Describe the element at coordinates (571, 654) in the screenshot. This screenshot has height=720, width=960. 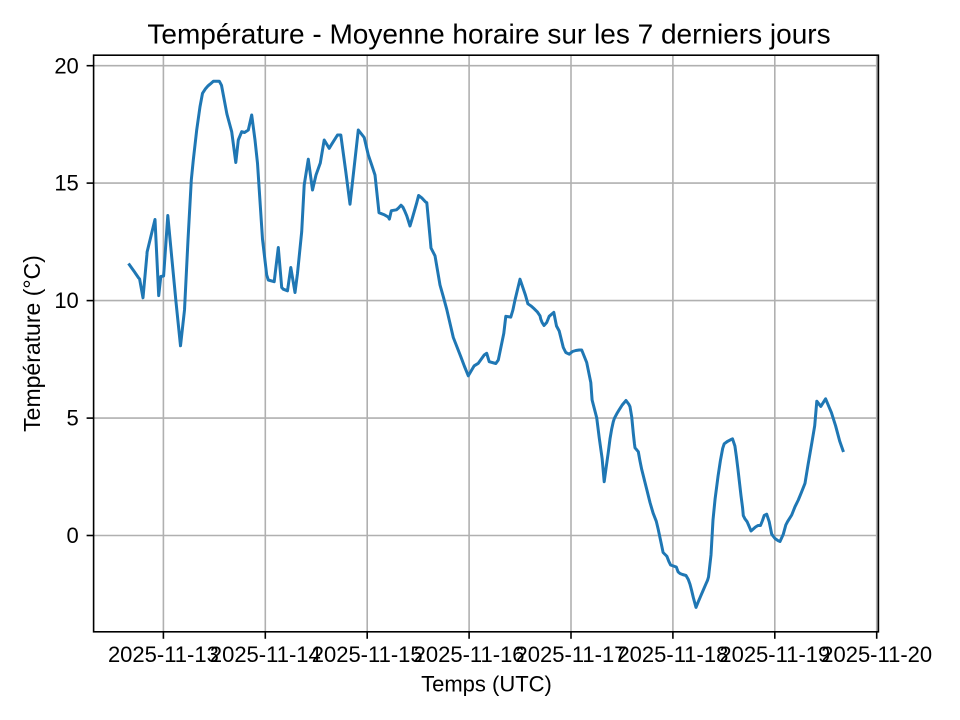
I see `svg-text: 2025-11-17` at that location.